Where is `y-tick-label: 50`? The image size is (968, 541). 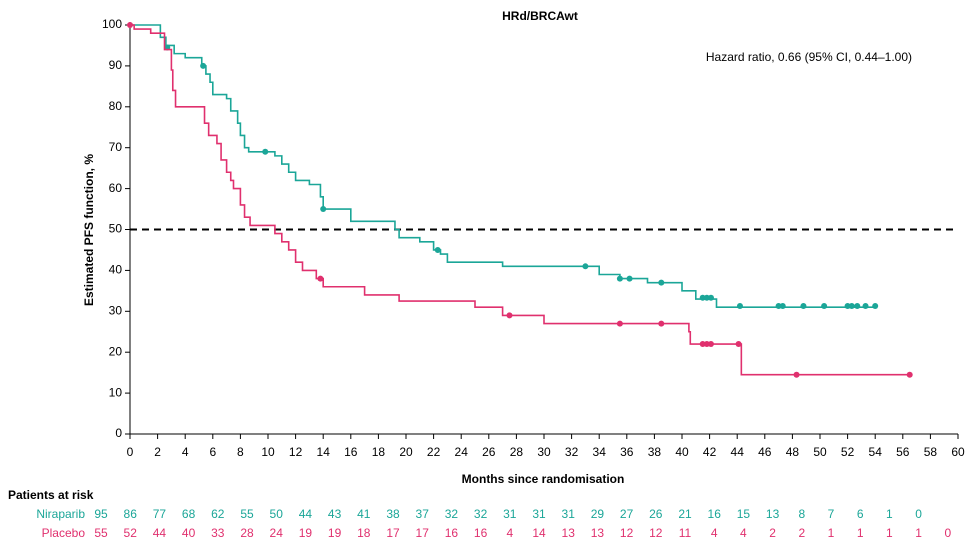
y-tick-label: 50 is located at coordinates (116, 229).